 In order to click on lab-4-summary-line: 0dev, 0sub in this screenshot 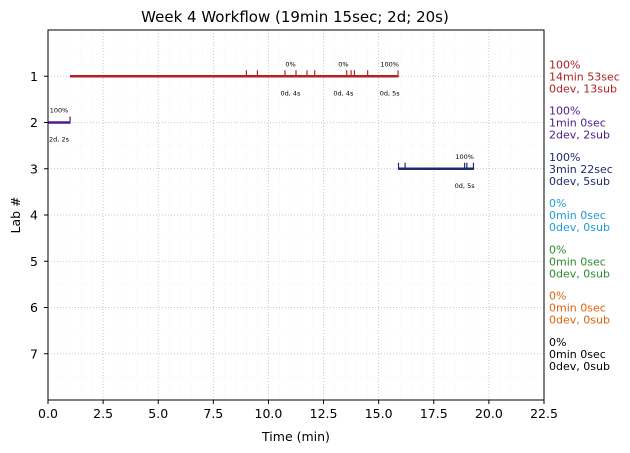, I will do `click(579, 227)`.